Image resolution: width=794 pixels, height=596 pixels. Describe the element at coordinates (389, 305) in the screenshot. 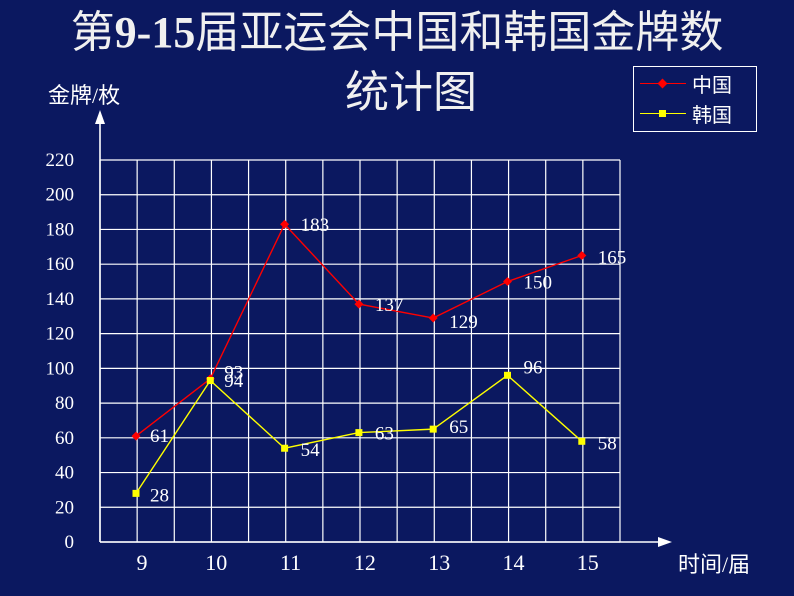

I see `data-label-china: 137` at that location.